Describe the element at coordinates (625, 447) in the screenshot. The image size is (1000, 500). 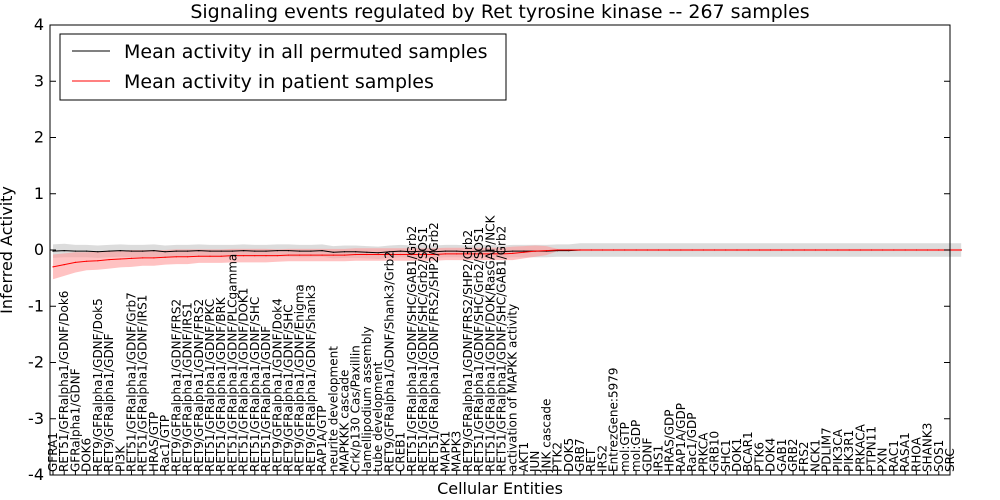
I see `category-label: mol:GTP` at that location.